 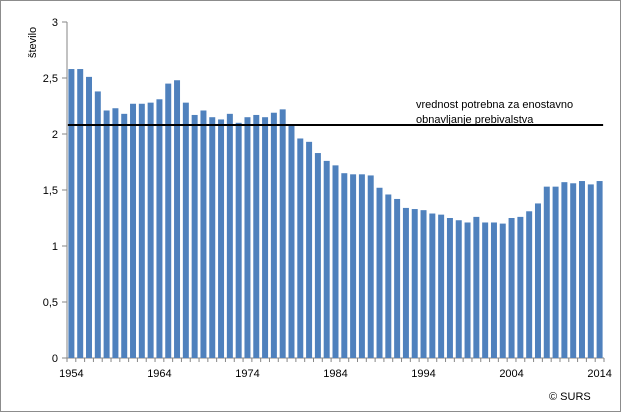 What do you see at coordinates (247, 374) in the screenshot?
I see `x-tick-label: 1974` at bounding box center [247, 374].